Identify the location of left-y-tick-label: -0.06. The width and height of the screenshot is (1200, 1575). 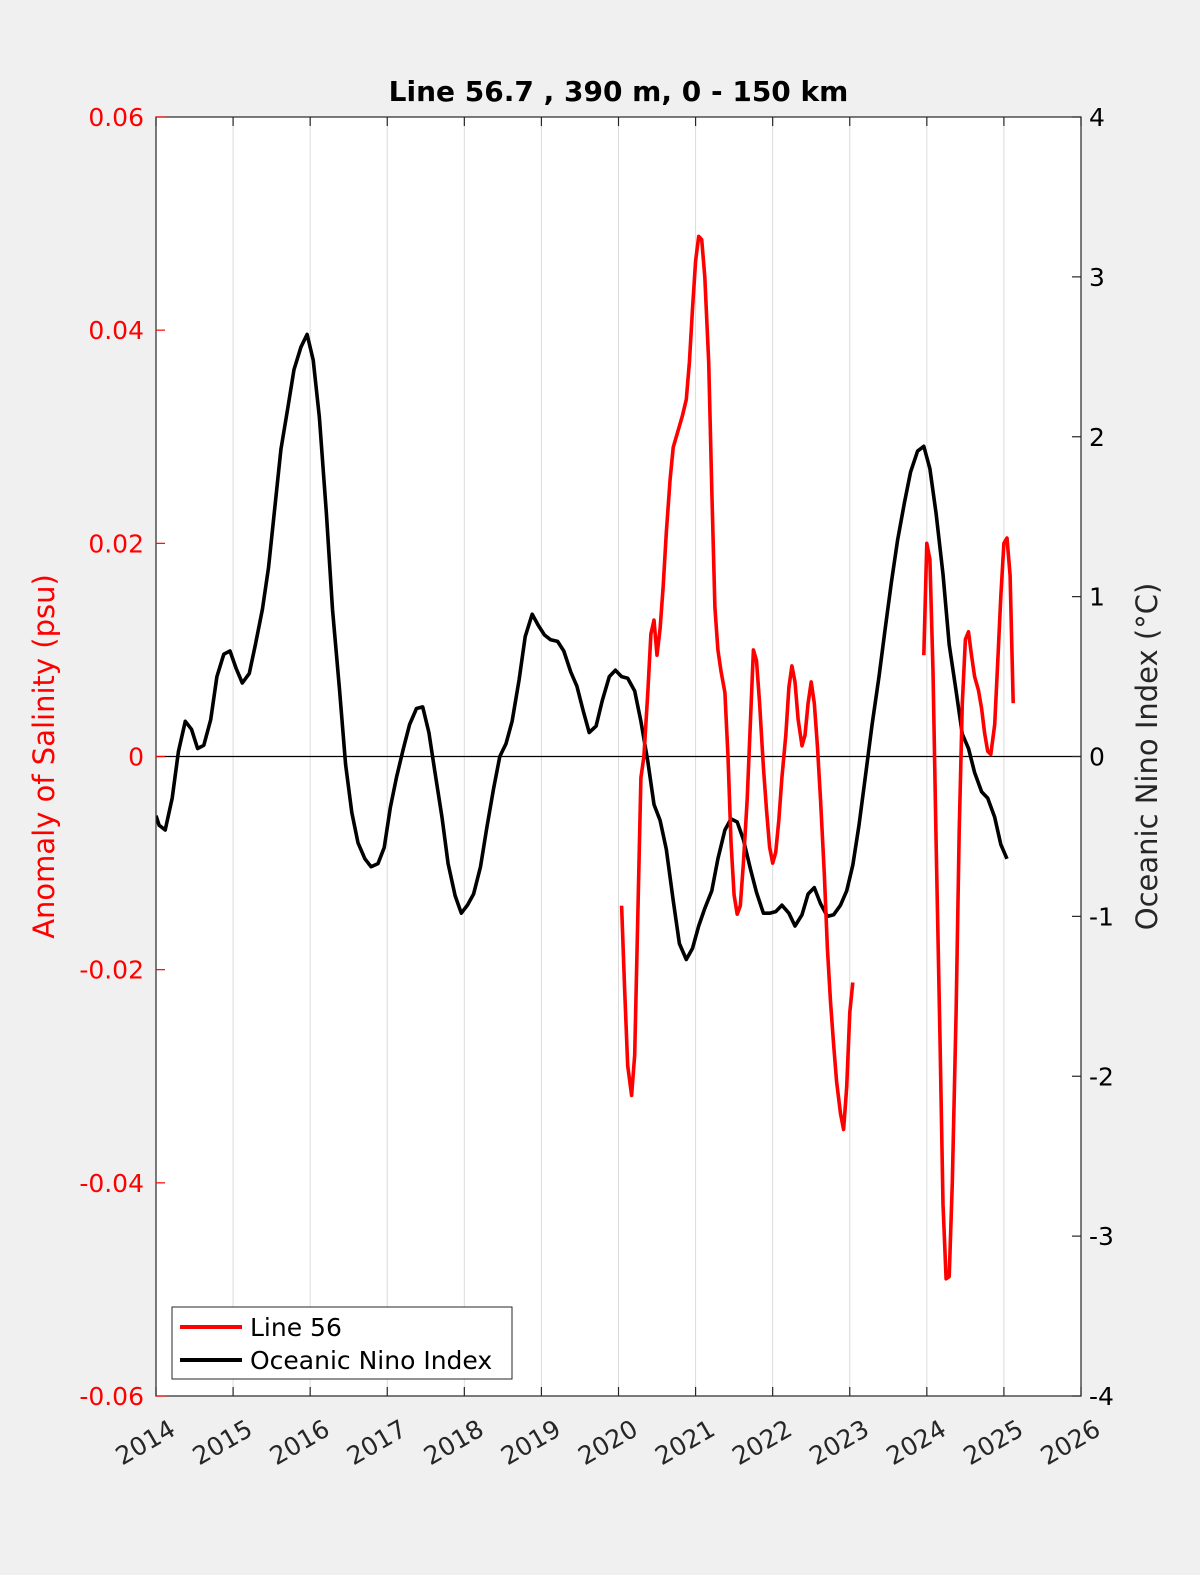
(111, 1396).